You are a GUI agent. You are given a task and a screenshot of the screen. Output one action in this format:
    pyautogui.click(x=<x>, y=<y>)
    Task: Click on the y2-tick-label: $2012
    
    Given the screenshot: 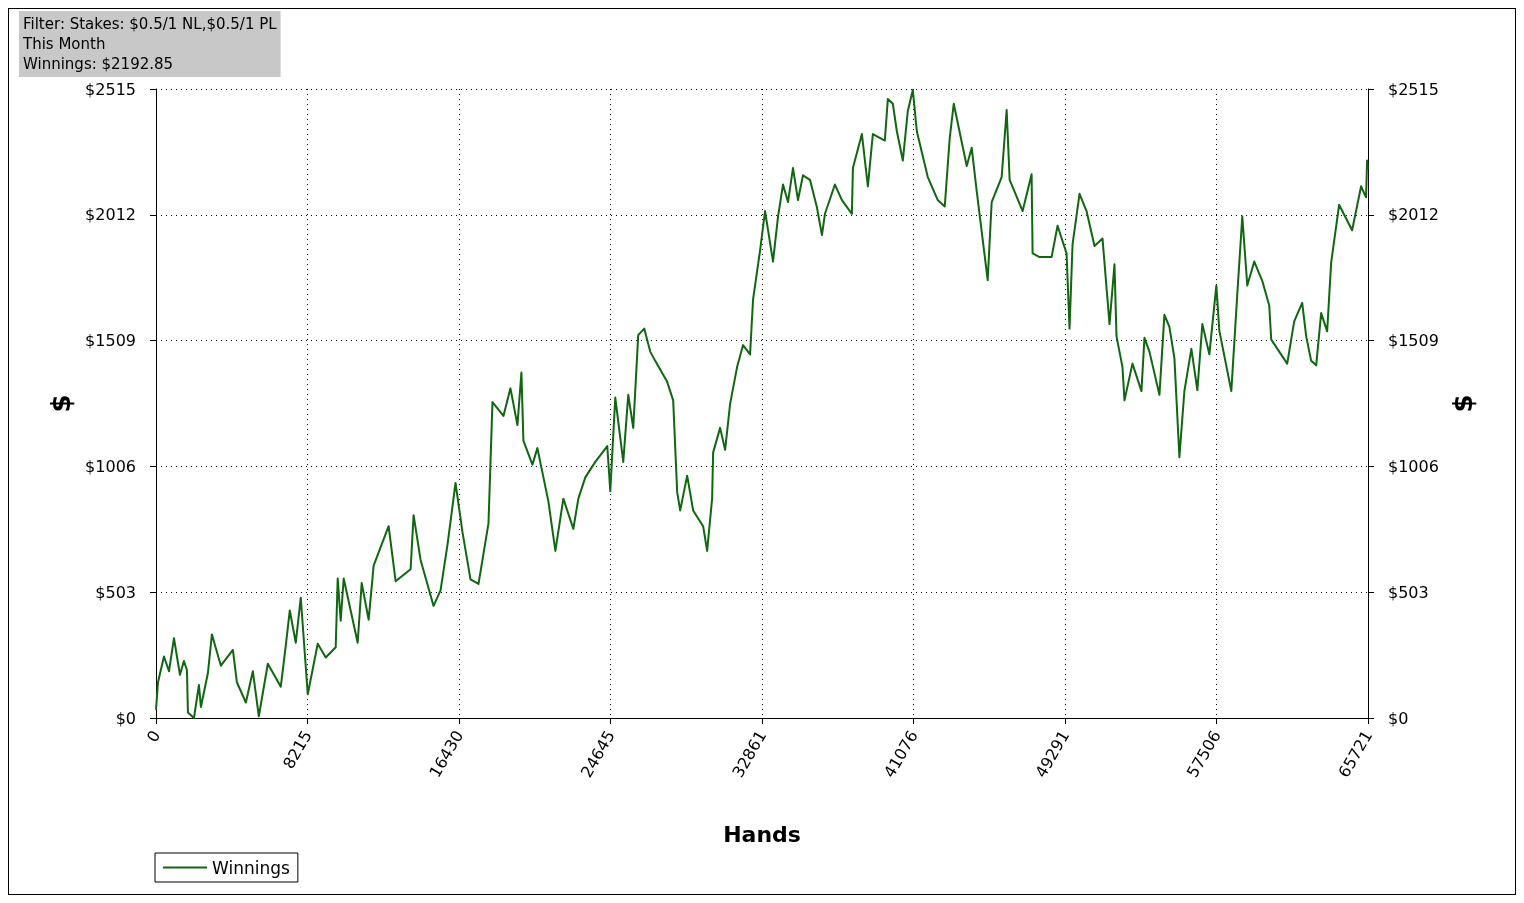 What is the action you would take?
    pyautogui.click(x=1413, y=215)
    